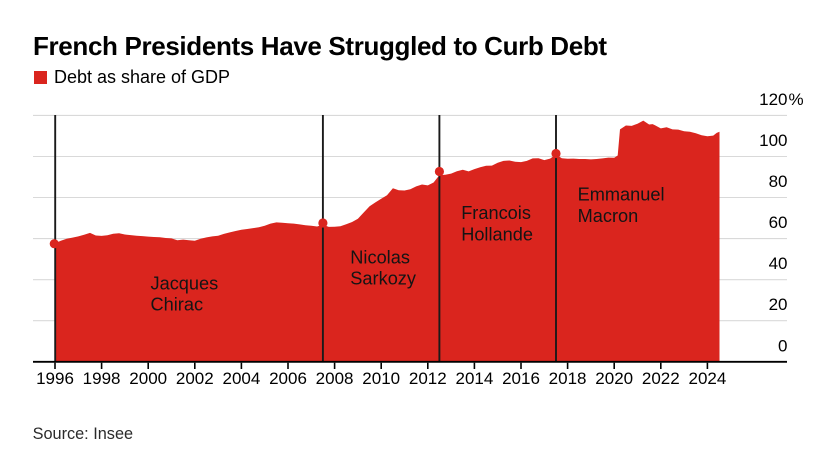 The height and width of the screenshot is (457, 840). What do you see at coordinates (148, 378) in the screenshot?
I see `svg-text: 2000` at bounding box center [148, 378].